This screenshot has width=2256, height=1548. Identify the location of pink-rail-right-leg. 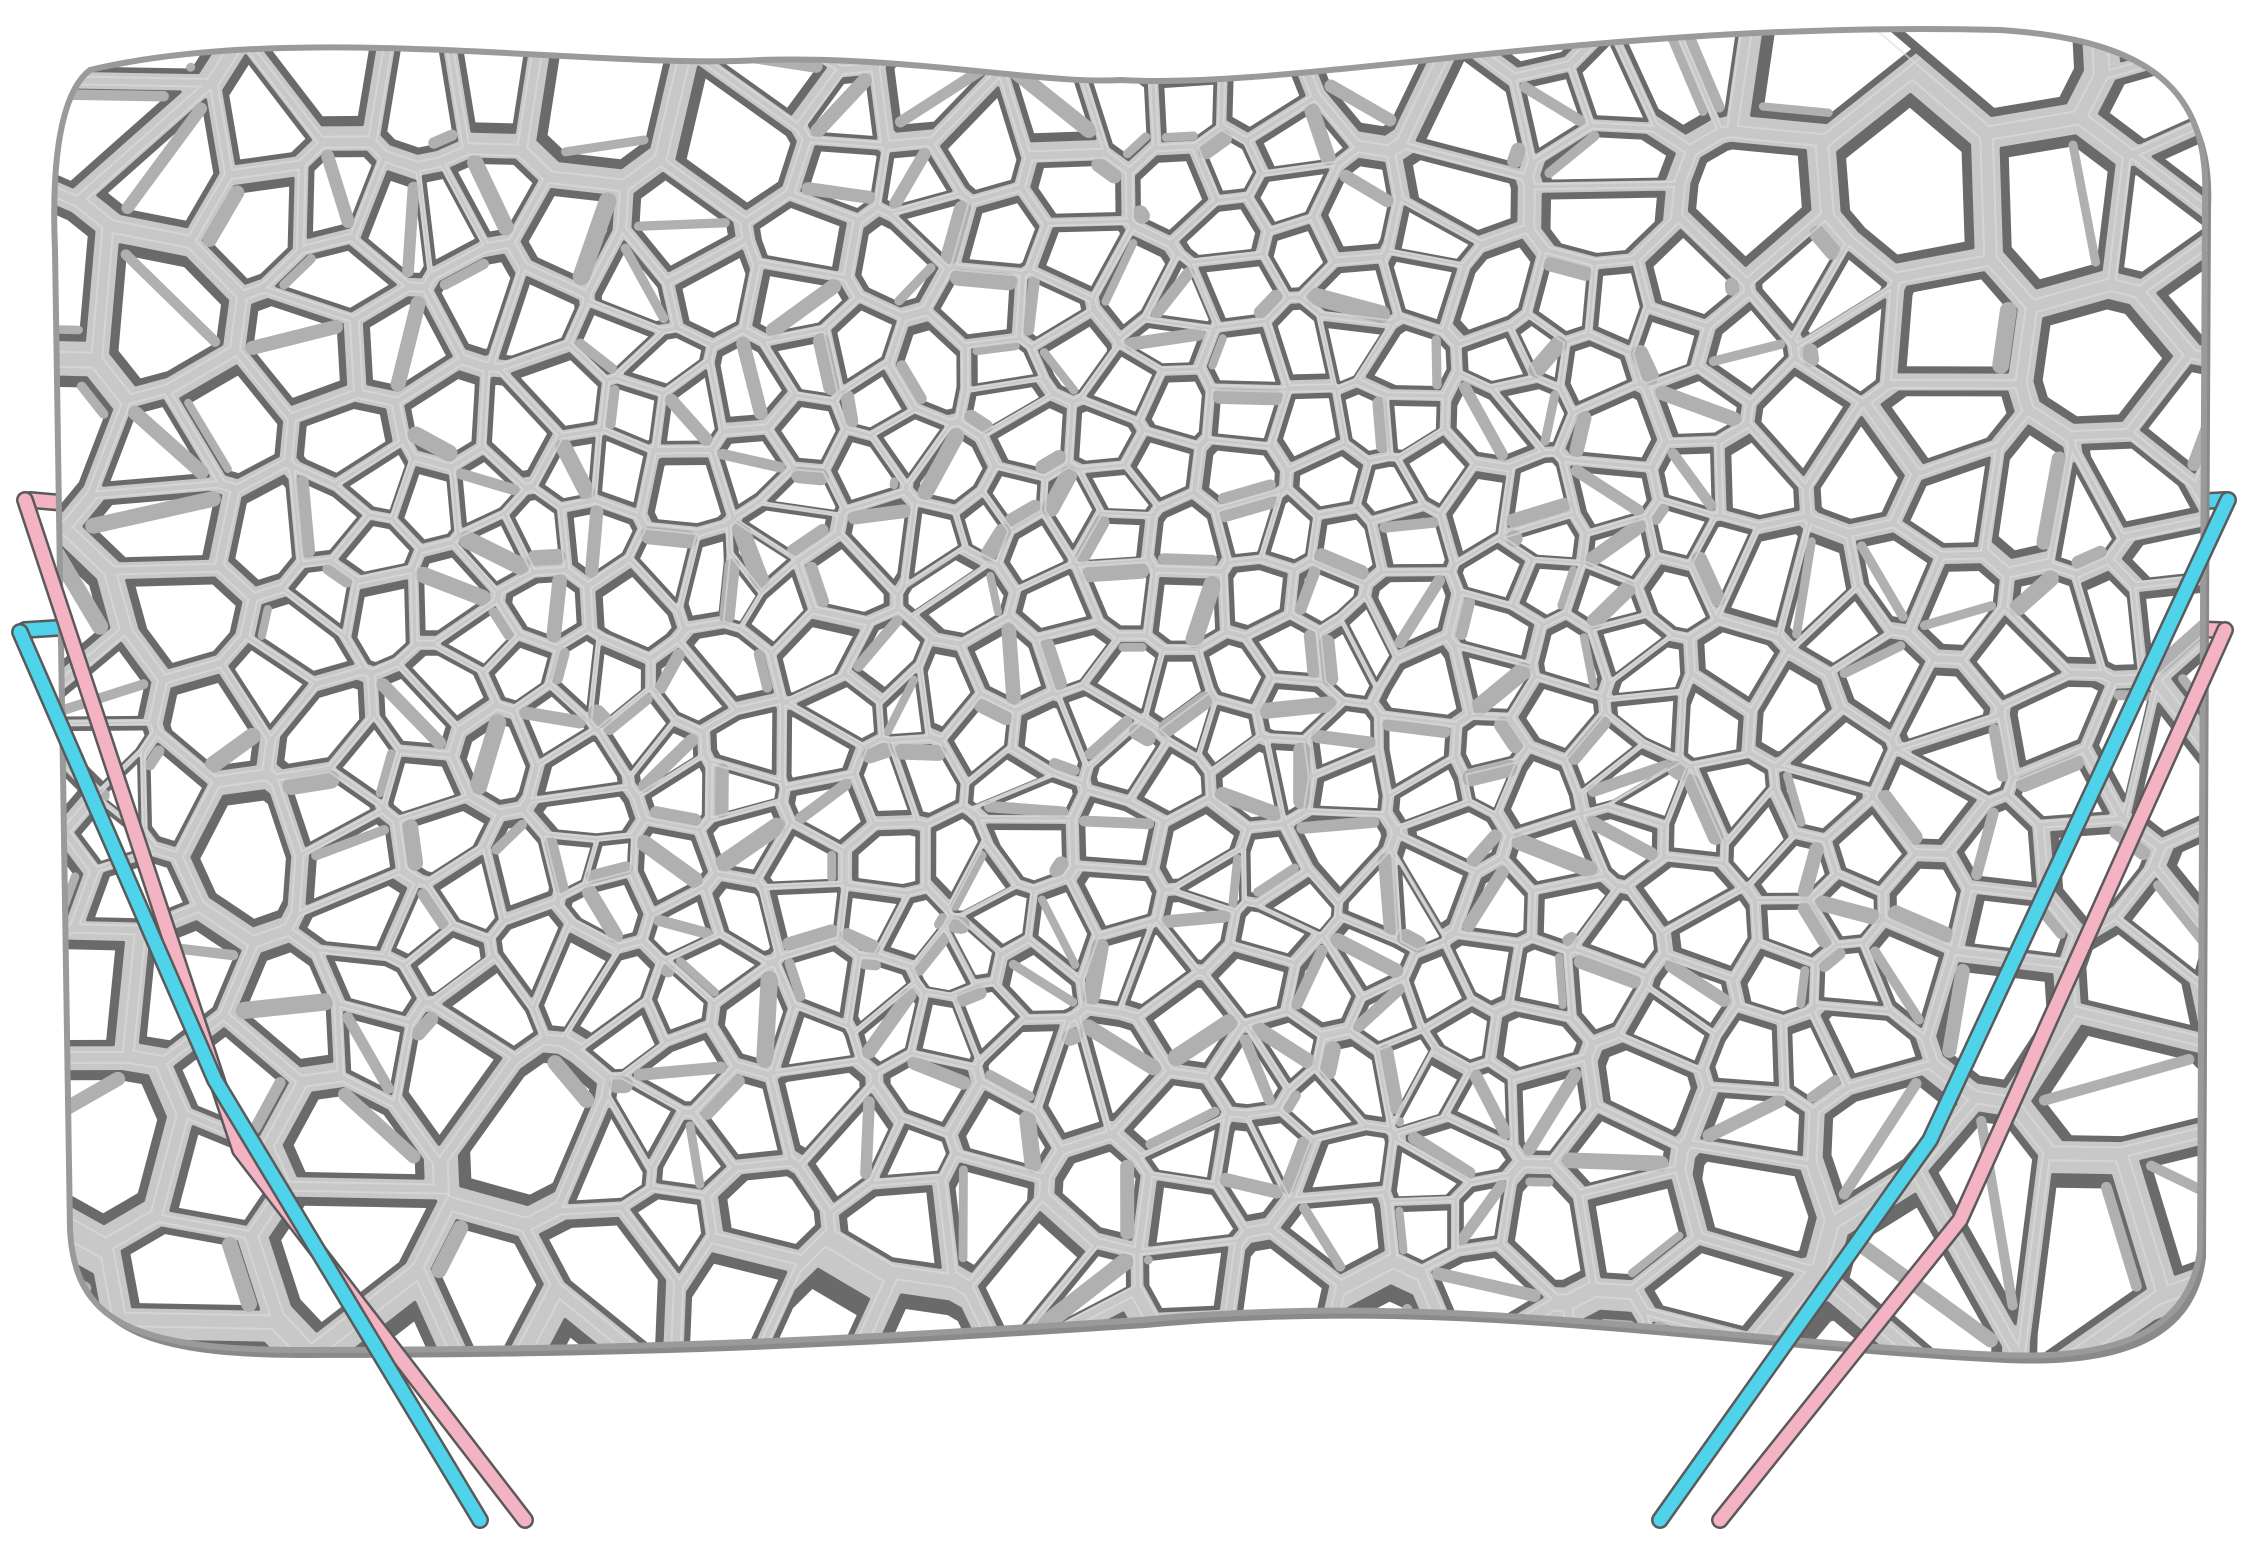
(1972, 1075).